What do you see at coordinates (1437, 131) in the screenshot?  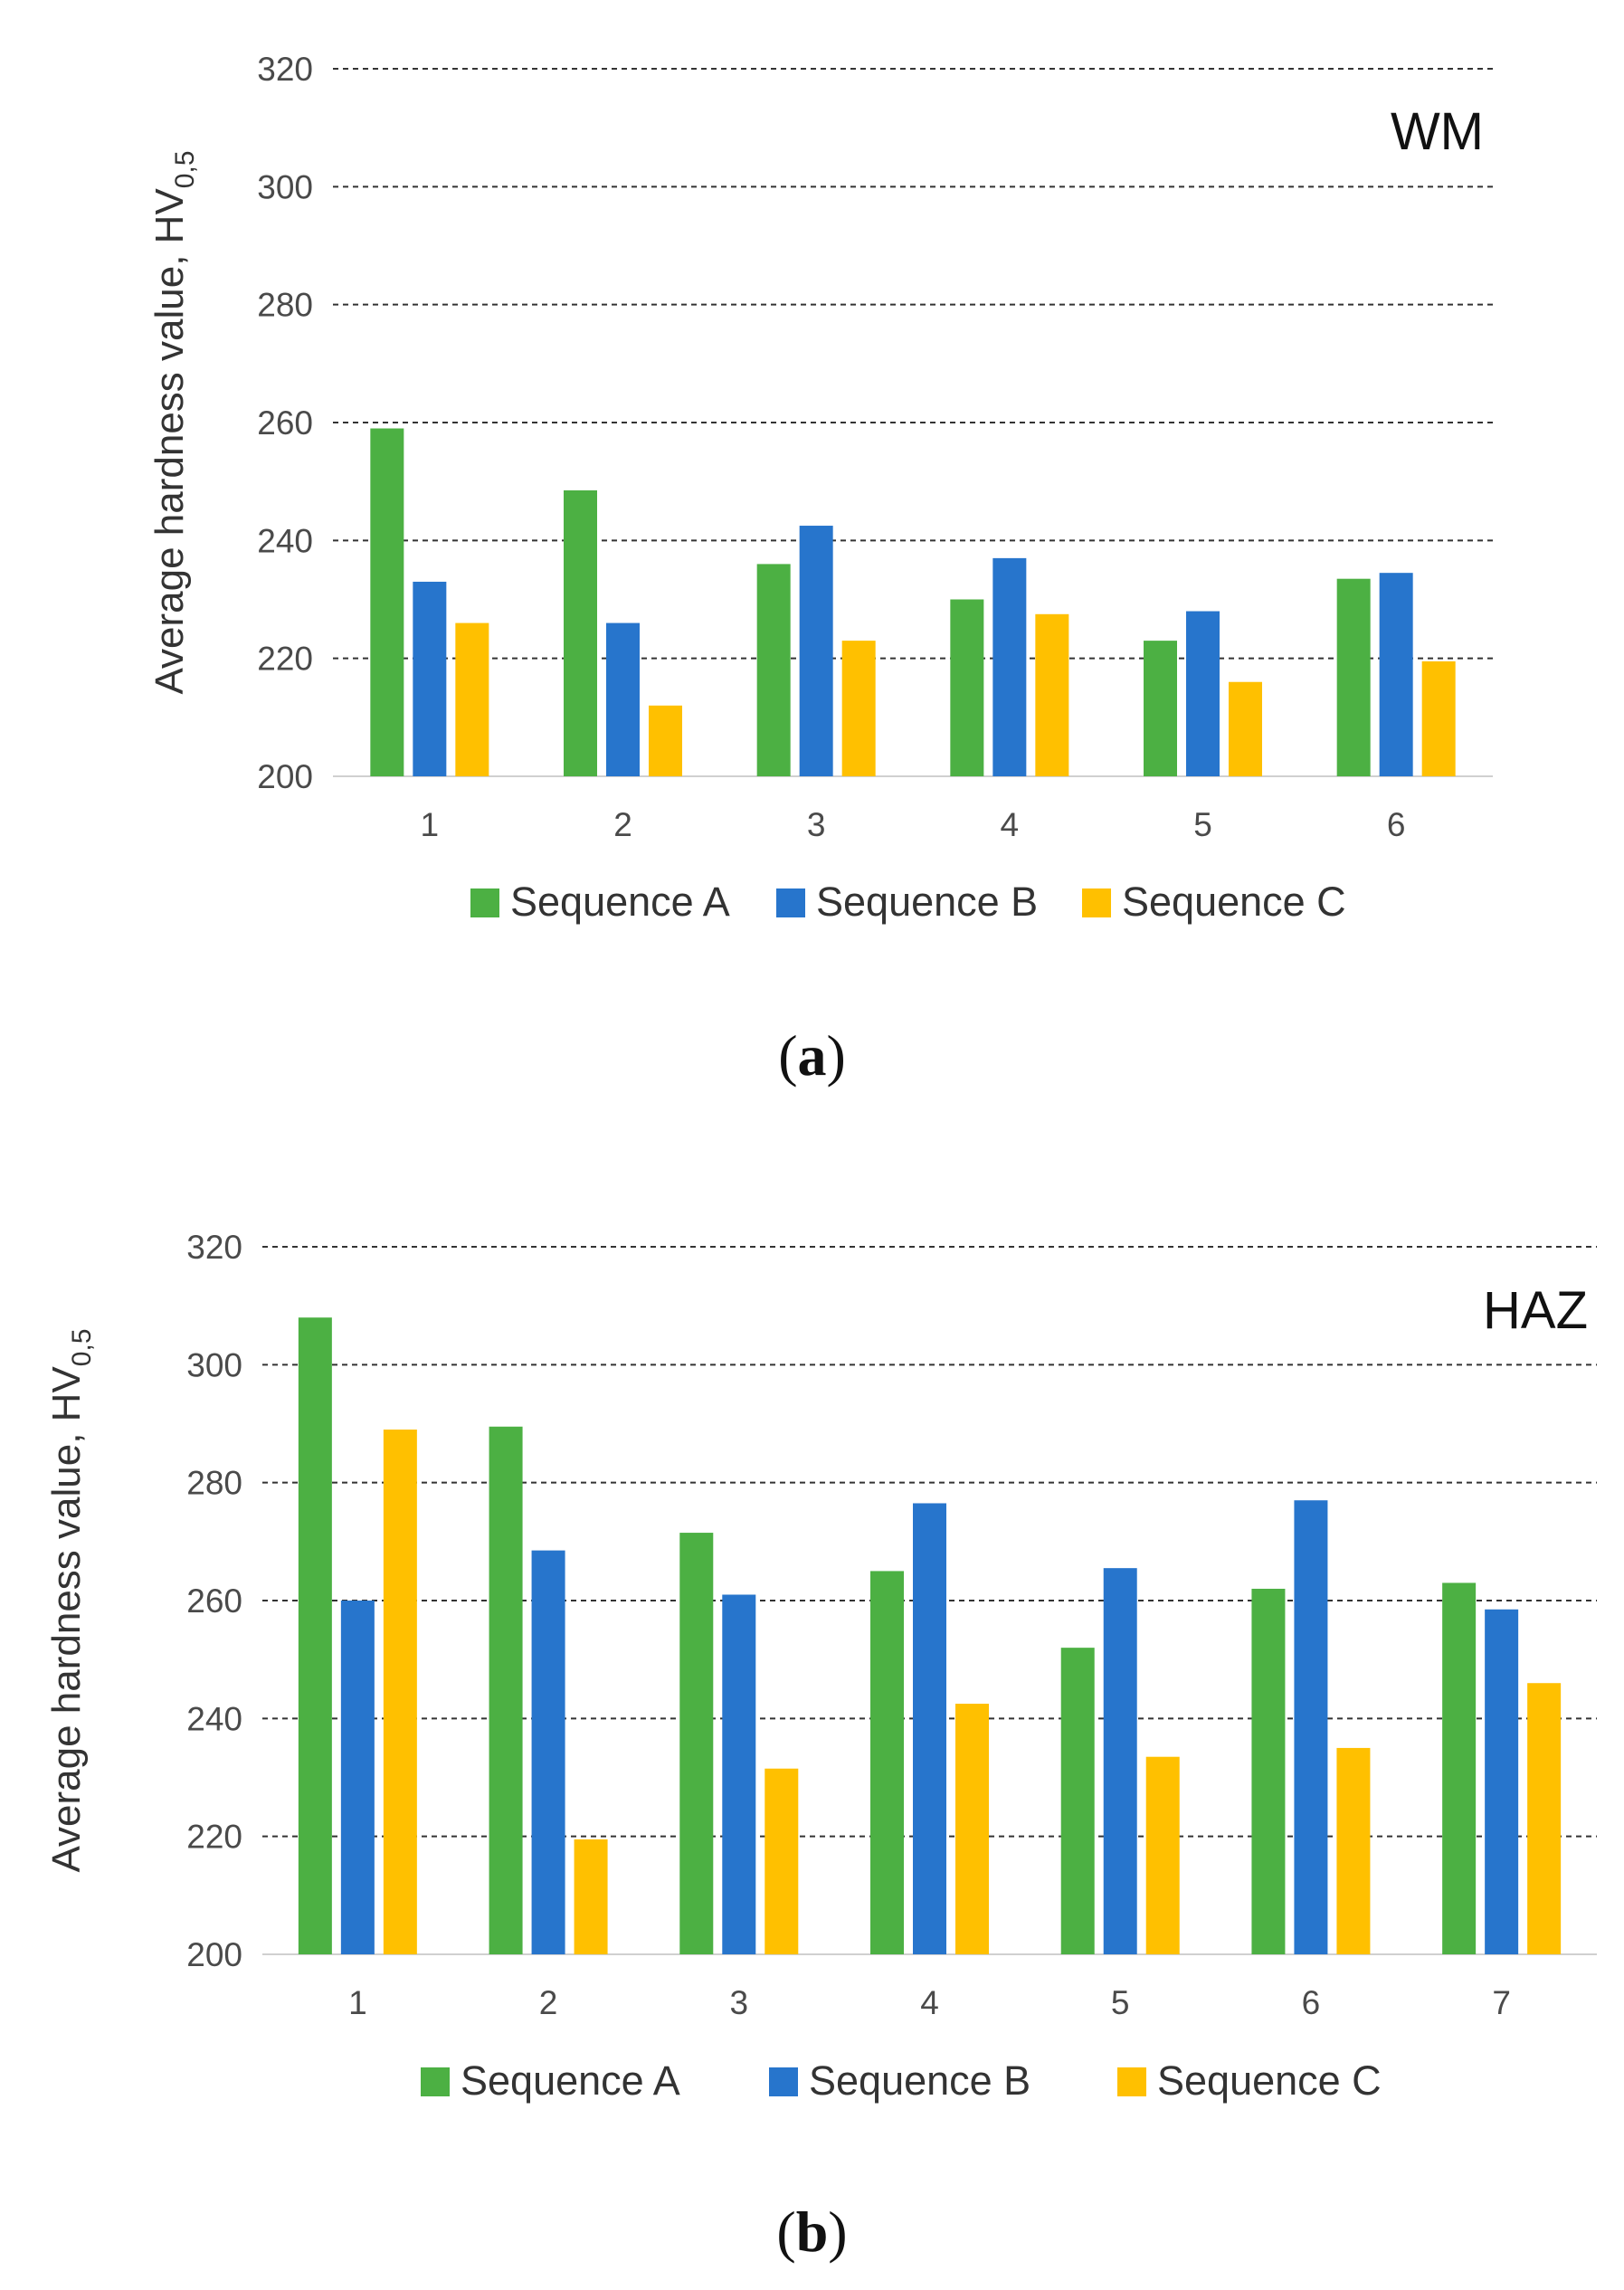 I see `panel-tag: WM` at bounding box center [1437, 131].